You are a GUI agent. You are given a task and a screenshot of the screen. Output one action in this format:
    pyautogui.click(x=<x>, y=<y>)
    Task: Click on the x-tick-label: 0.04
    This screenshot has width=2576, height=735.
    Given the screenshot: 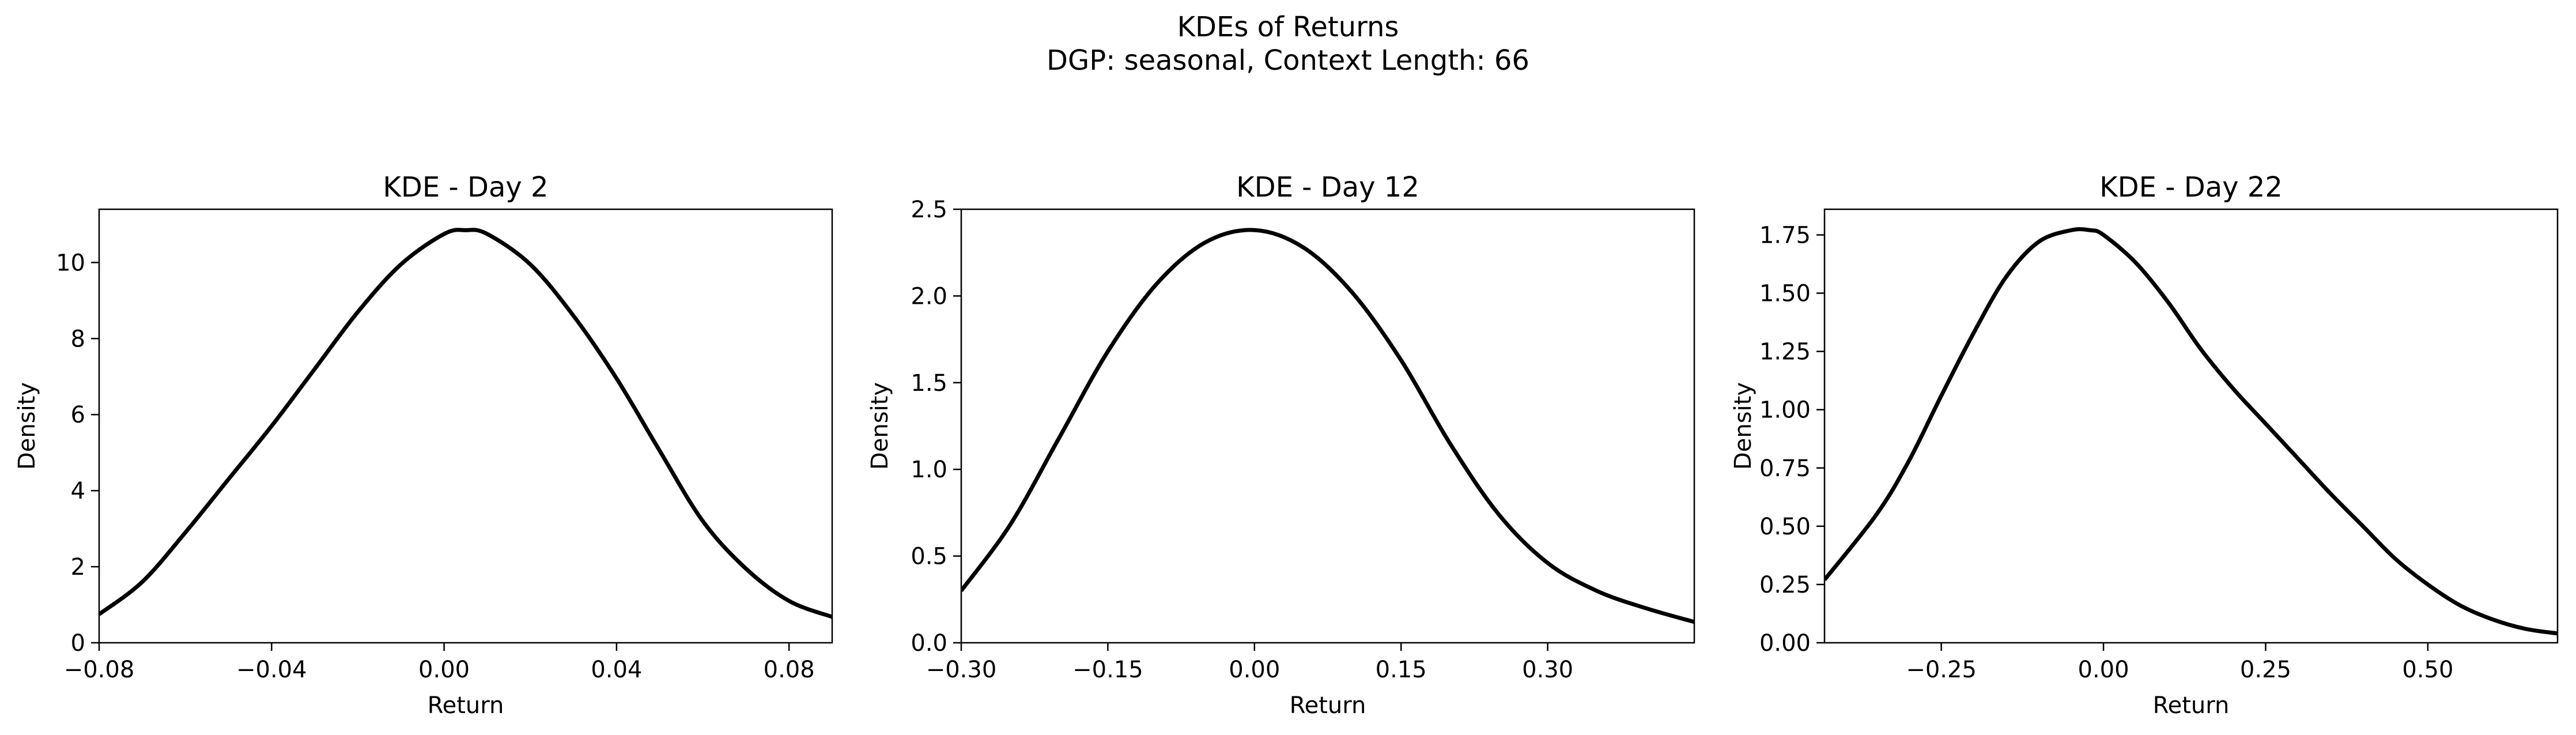 What is the action you would take?
    pyautogui.click(x=616, y=670)
    